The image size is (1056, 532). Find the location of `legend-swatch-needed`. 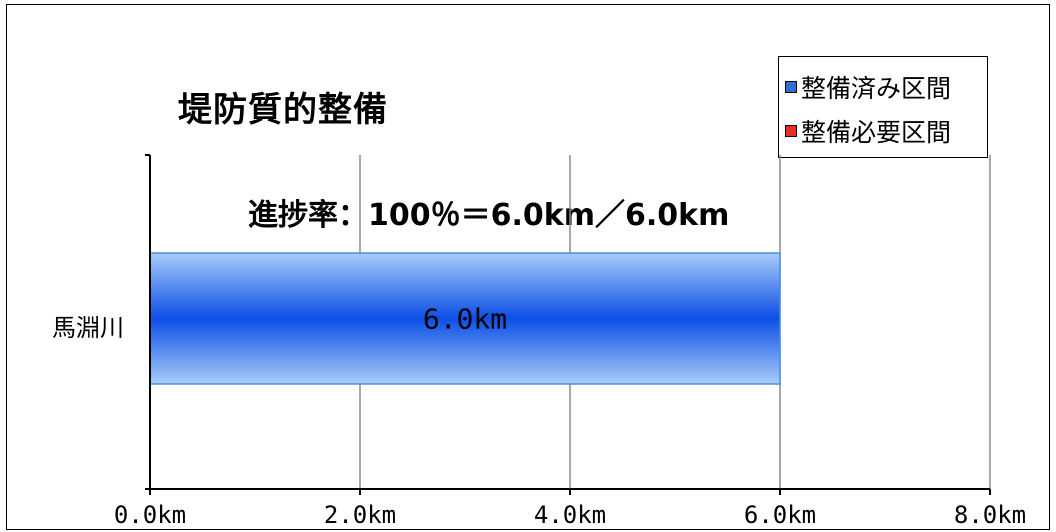

legend-swatch-needed is located at coordinates (791, 131).